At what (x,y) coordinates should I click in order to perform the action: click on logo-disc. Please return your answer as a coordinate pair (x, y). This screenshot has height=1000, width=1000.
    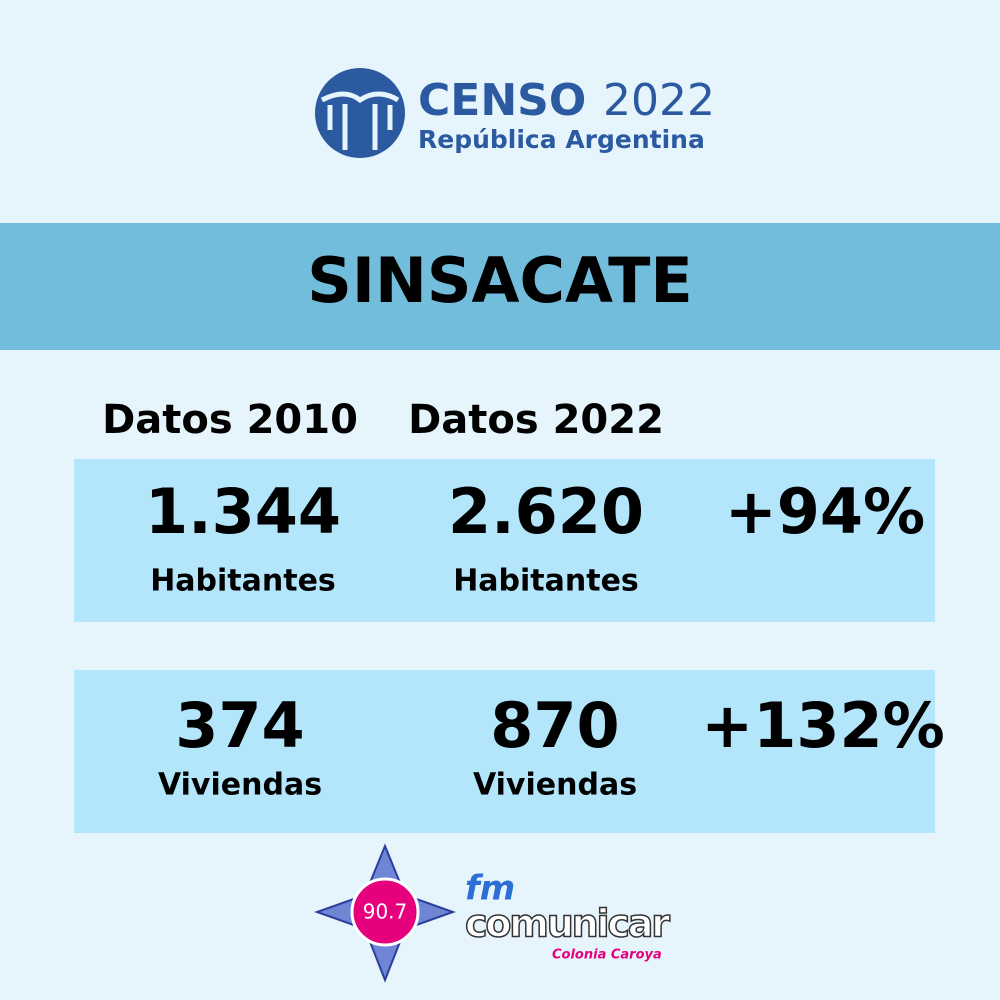
    Looking at the image, I should click on (385, 912).